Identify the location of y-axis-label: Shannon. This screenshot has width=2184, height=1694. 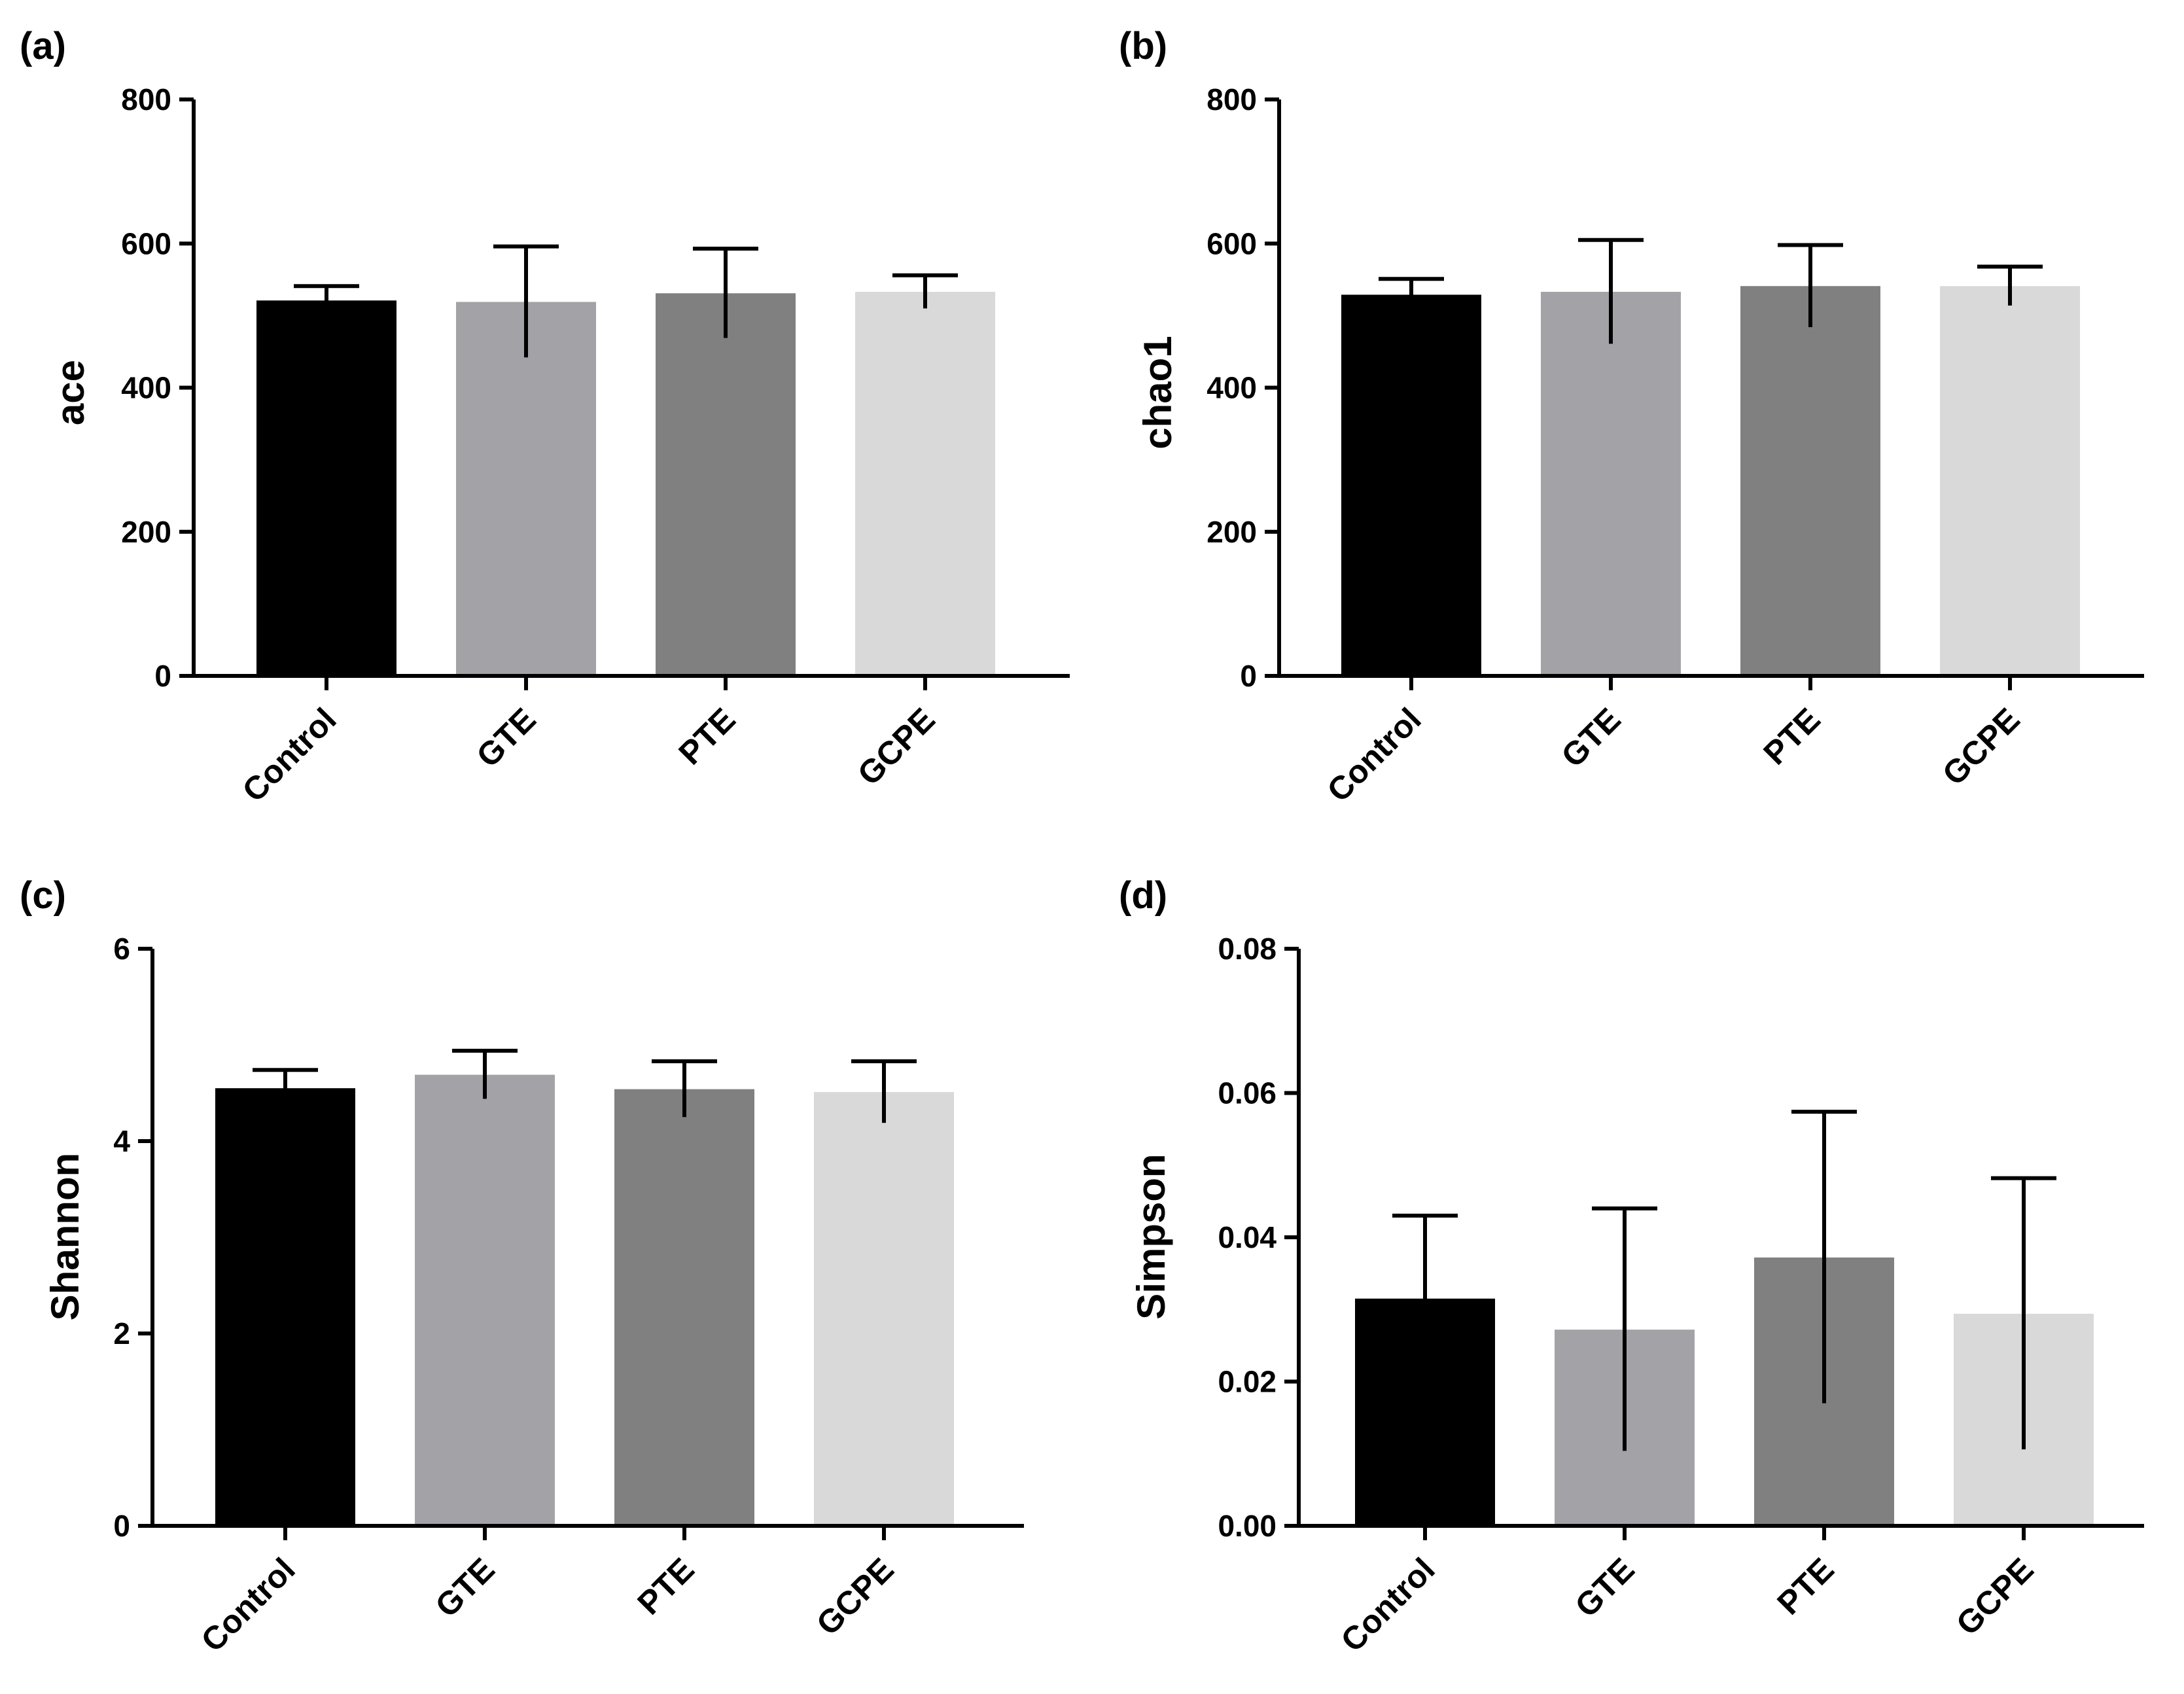
(65, 1237).